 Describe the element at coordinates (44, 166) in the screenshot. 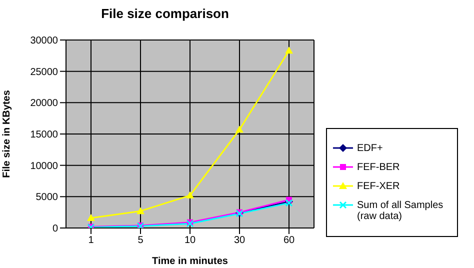

I see `y-tick-label: 10000` at that location.